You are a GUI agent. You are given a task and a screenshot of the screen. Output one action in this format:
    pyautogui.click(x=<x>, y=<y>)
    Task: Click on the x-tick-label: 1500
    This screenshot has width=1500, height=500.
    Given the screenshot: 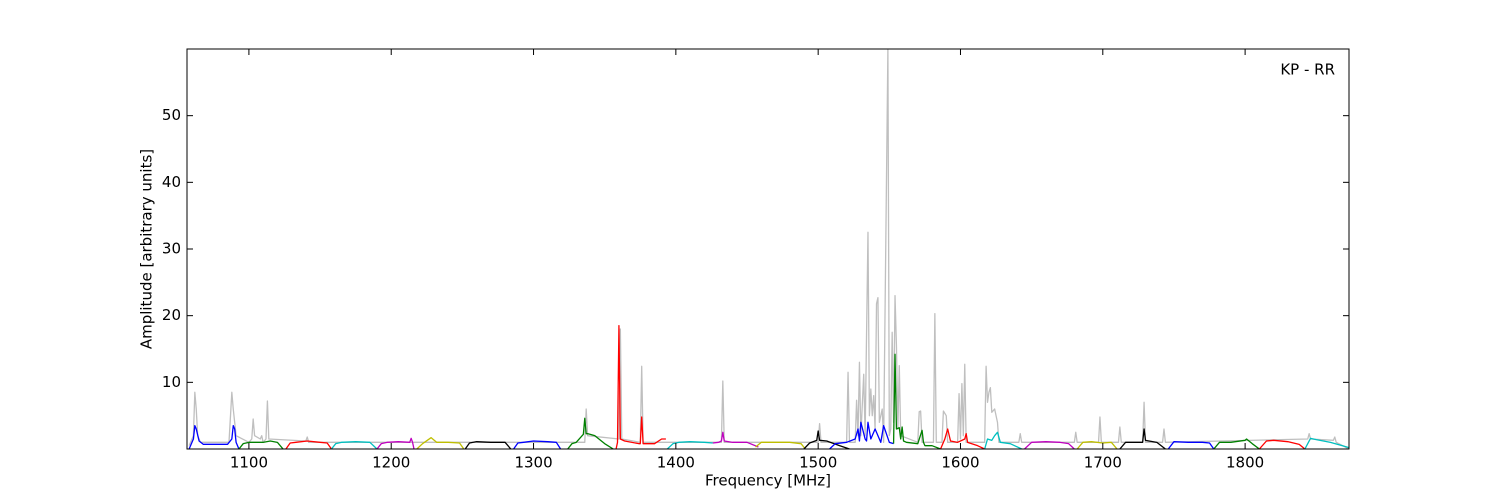 What is the action you would take?
    pyautogui.click(x=818, y=463)
    